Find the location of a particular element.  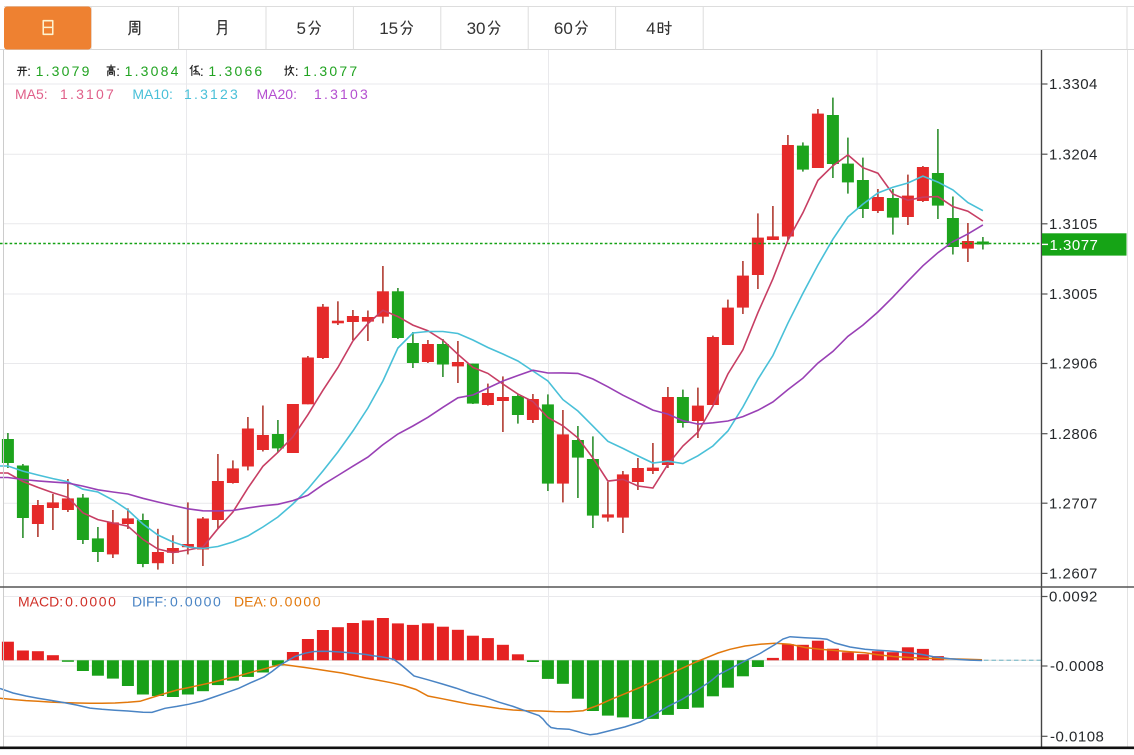

svg-text: 1.2906 is located at coordinates (1073, 364).